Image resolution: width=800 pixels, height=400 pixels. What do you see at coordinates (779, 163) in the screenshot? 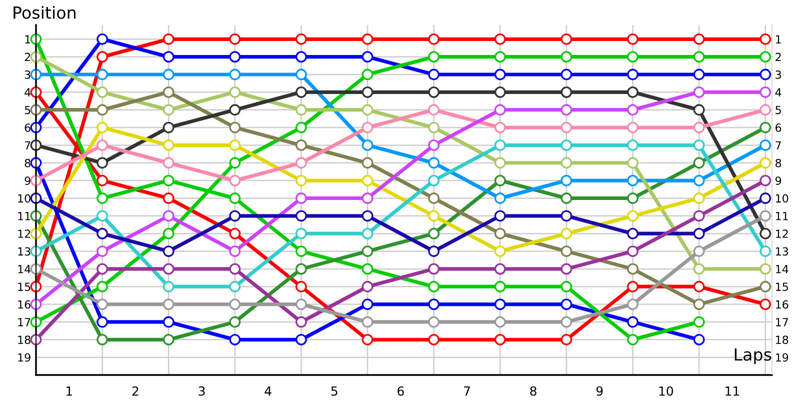
I see `y2-tick-label: 8` at bounding box center [779, 163].